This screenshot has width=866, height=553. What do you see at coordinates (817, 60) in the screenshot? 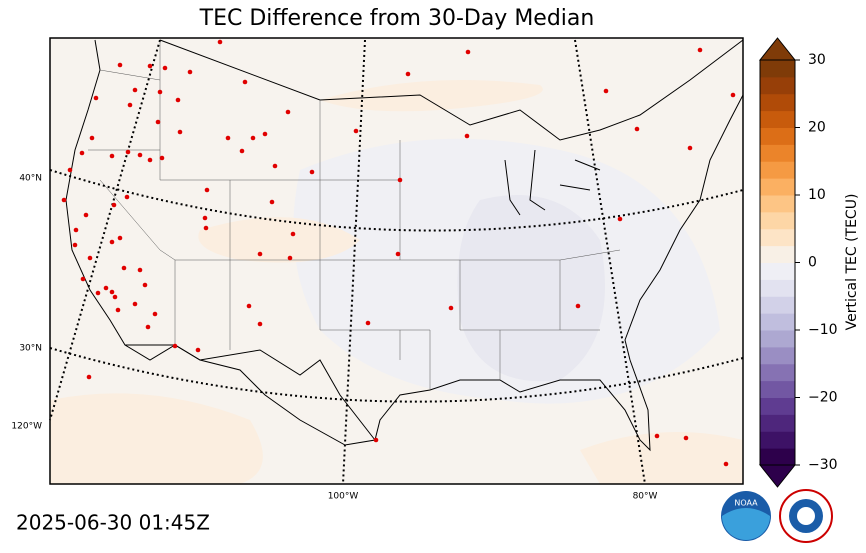
I see `colorbar-tick-label: 30` at bounding box center [817, 60].